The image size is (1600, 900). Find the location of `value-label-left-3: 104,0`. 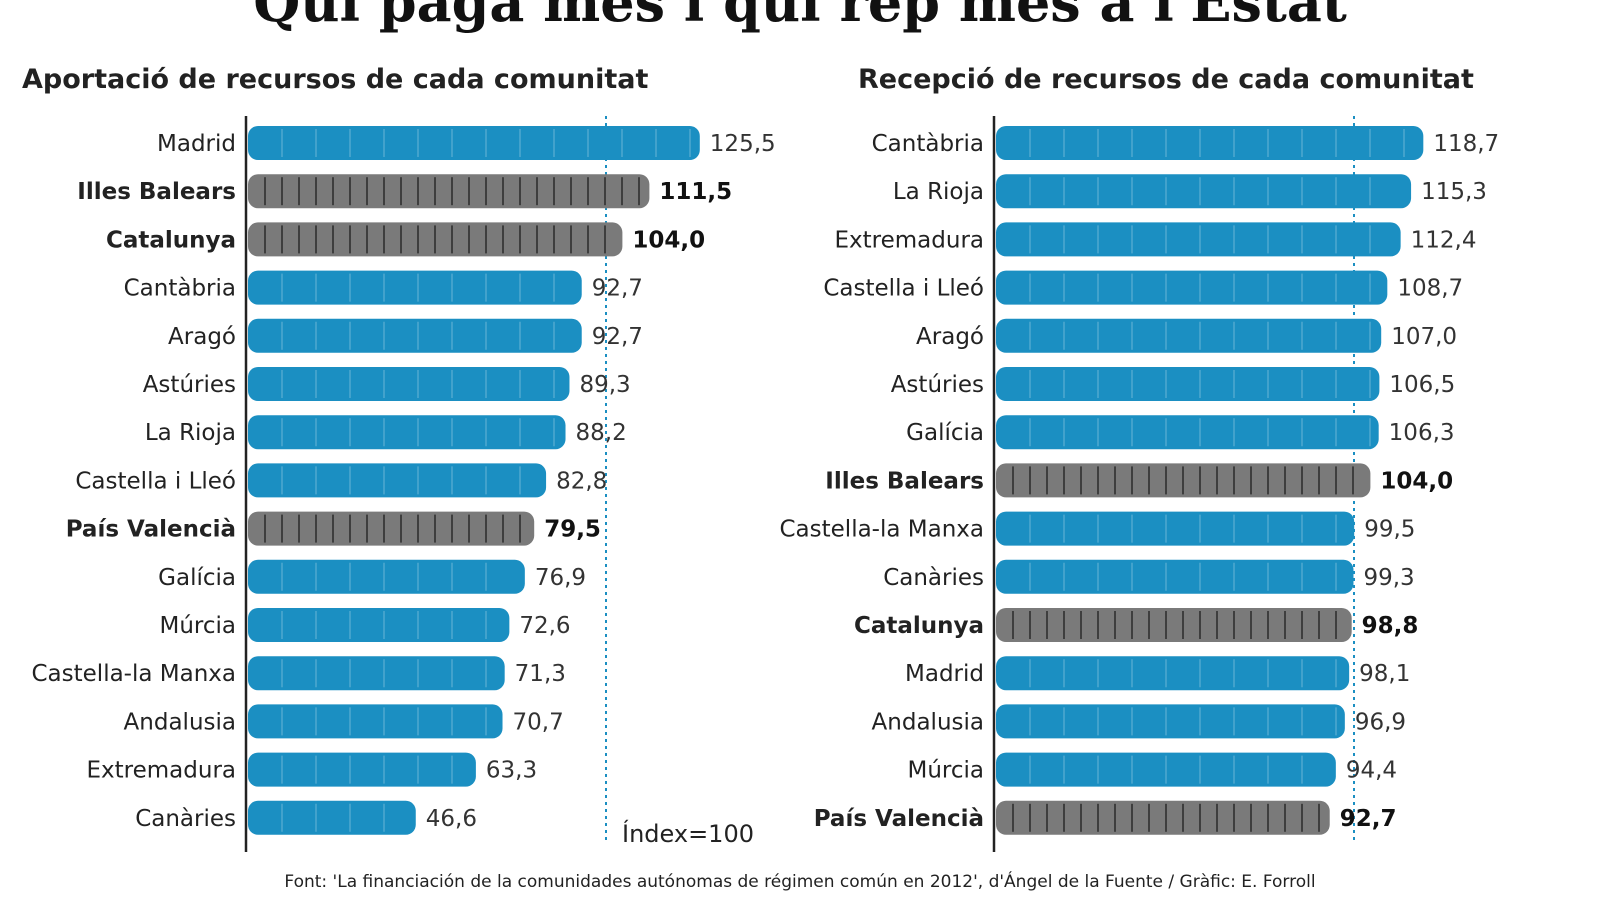

value-label-left-3: 104,0 is located at coordinates (668, 240).